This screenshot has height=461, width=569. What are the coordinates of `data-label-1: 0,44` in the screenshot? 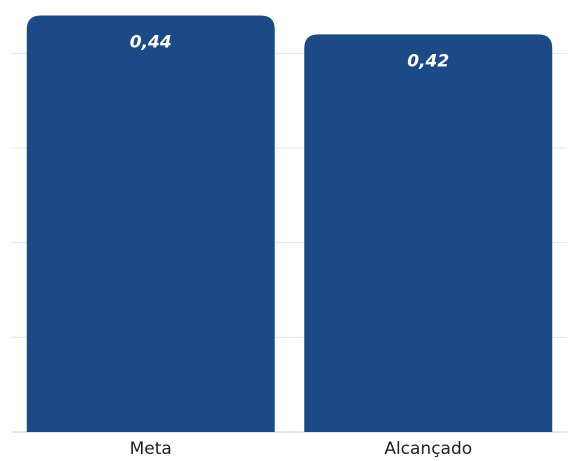 It's located at (151, 42).